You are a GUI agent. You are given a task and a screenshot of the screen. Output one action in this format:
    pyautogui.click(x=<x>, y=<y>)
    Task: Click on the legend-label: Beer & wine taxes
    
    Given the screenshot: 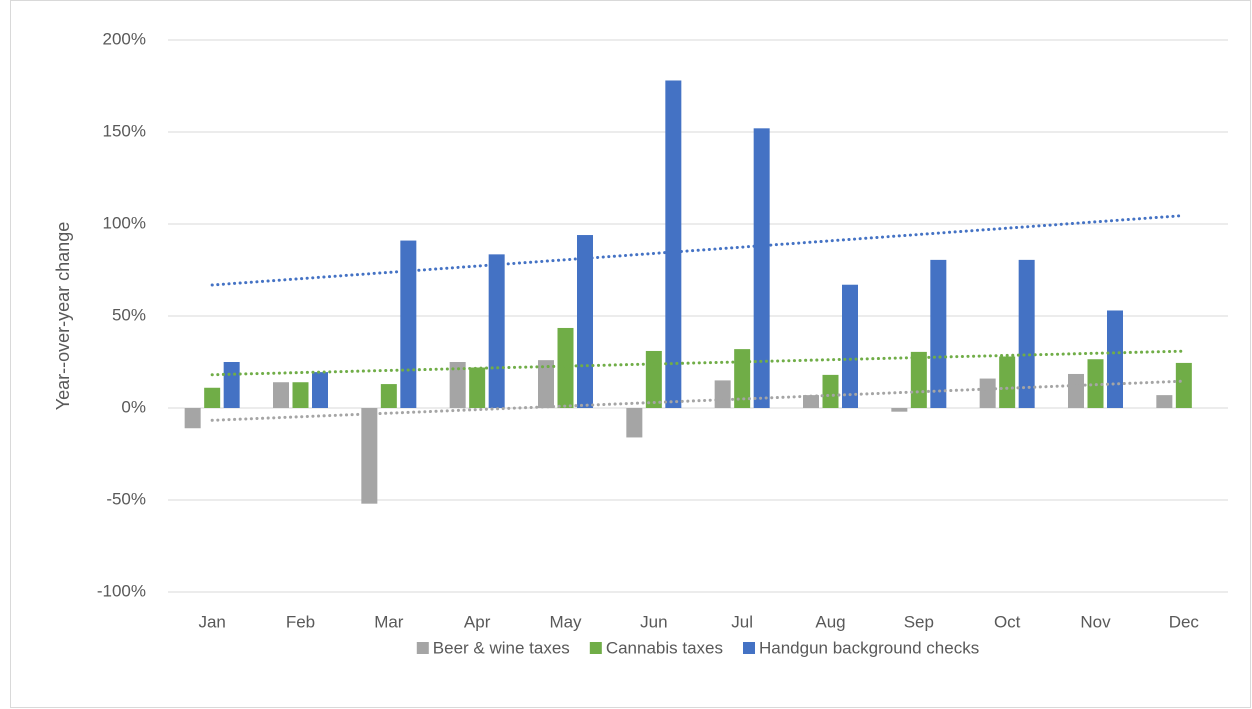 What is the action you would take?
    pyautogui.click(x=501, y=647)
    